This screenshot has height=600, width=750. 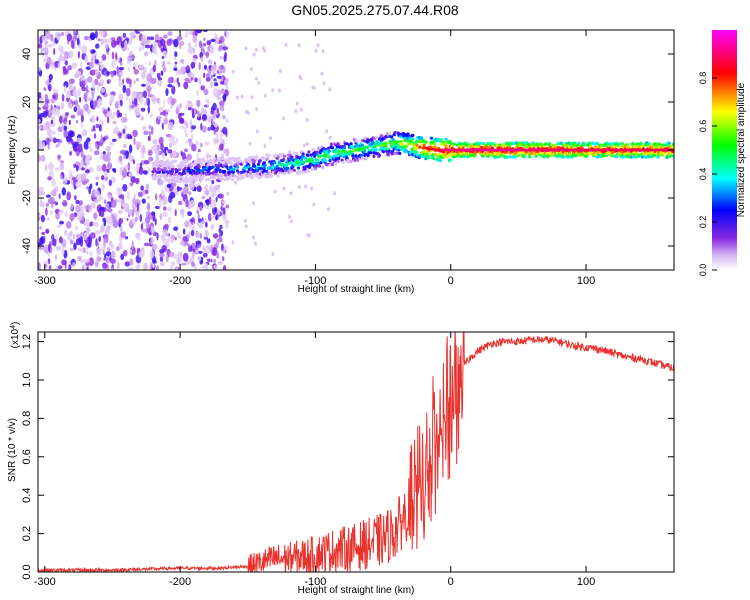 What do you see at coordinates (27, 495) in the screenshot?
I see `y-tick-label: 0.4` at bounding box center [27, 495].